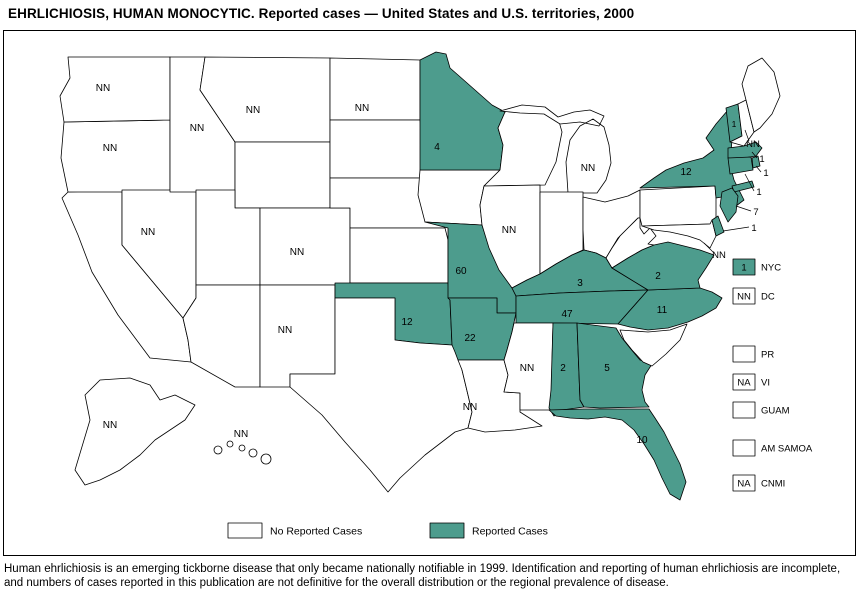 This screenshot has height=600, width=859. I want to click on state-tx, so click(381, 395).